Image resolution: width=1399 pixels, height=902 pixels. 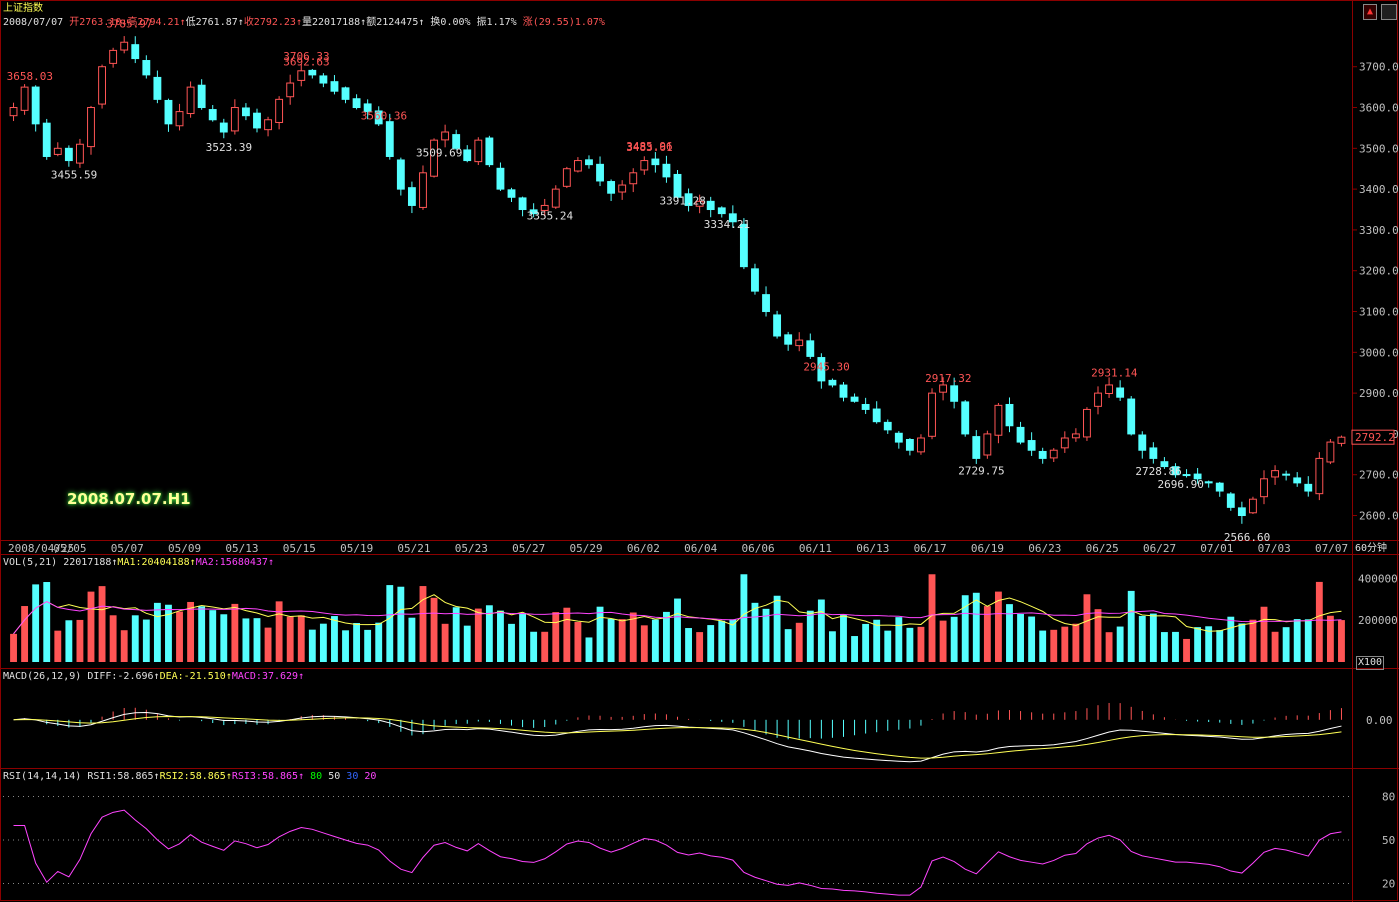 I want to click on macd-diff: DIFF:-2.696, so click(x=120, y=676).